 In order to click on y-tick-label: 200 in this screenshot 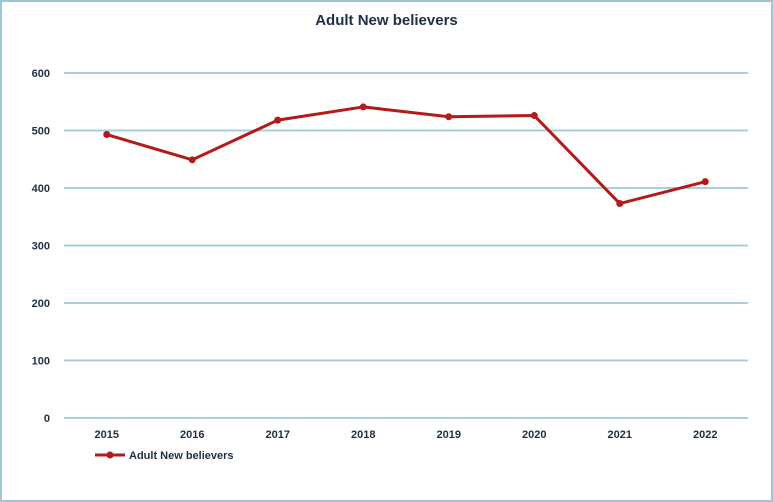, I will do `click(41, 304)`.